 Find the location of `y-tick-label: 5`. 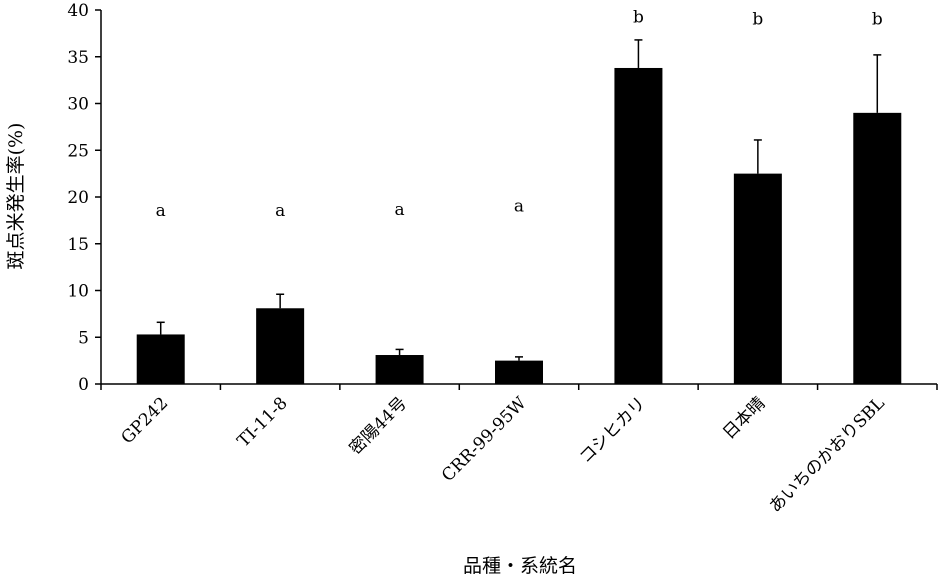

y-tick-label: 5 is located at coordinates (83, 338).